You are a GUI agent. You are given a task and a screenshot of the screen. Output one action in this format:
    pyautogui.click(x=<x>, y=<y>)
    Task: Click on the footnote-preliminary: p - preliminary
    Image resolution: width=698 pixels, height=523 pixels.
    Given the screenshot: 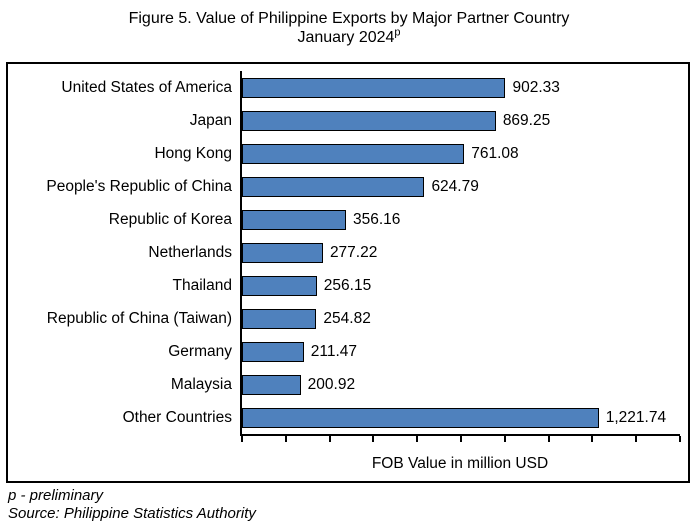 What is the action you would take?
    pyautogui.click(x=56, y=495)
    